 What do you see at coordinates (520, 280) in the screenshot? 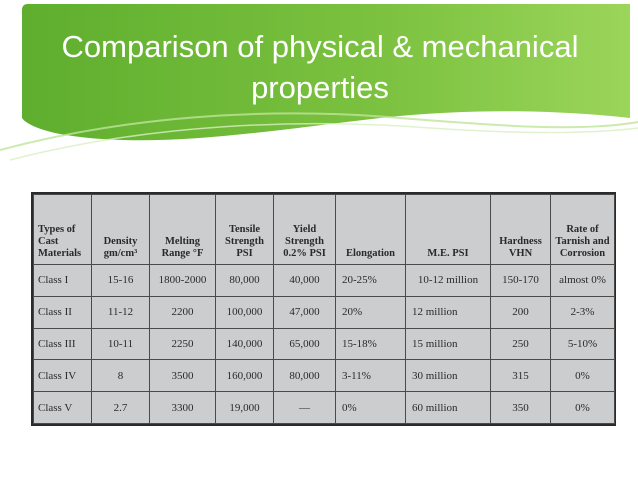
I see `table-cell: 150-170` at bounding box center [520, 280].